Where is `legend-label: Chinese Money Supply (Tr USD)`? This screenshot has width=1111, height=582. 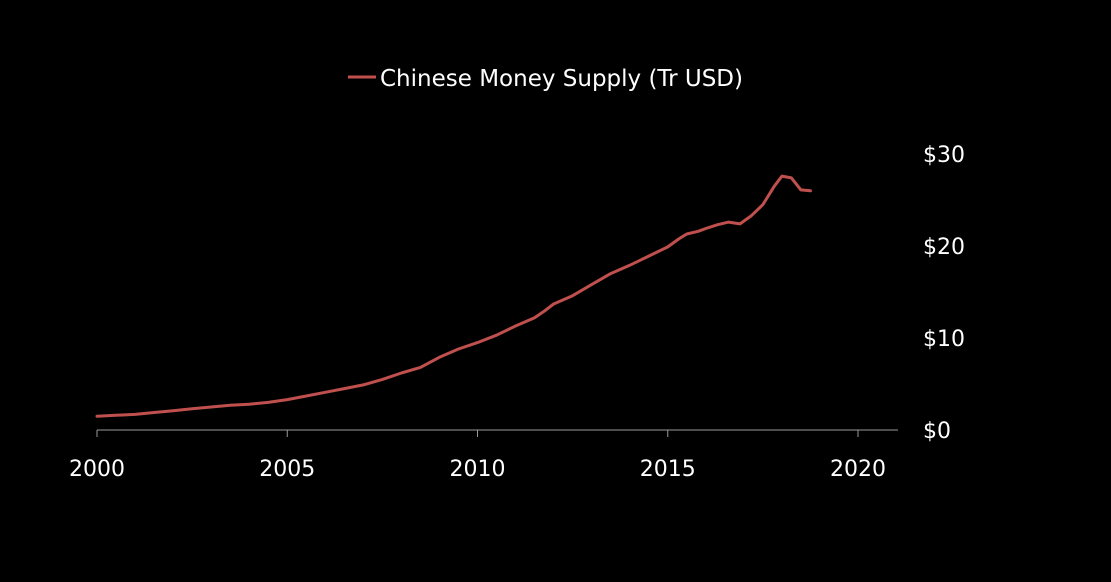
legend-label: Chinese Money Supply (Tr USD) is located at coordinates (561, 79).